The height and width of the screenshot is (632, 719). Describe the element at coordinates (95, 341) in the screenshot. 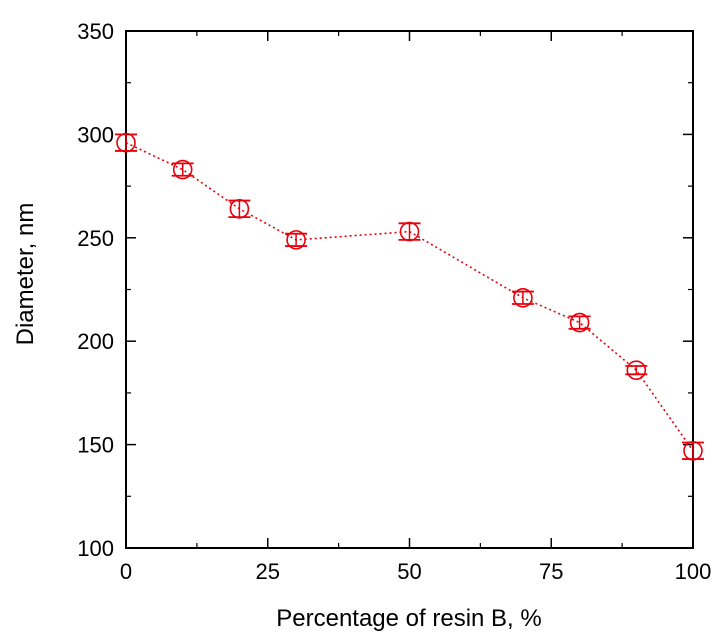

I see `y-tick-label: 200` at that location.